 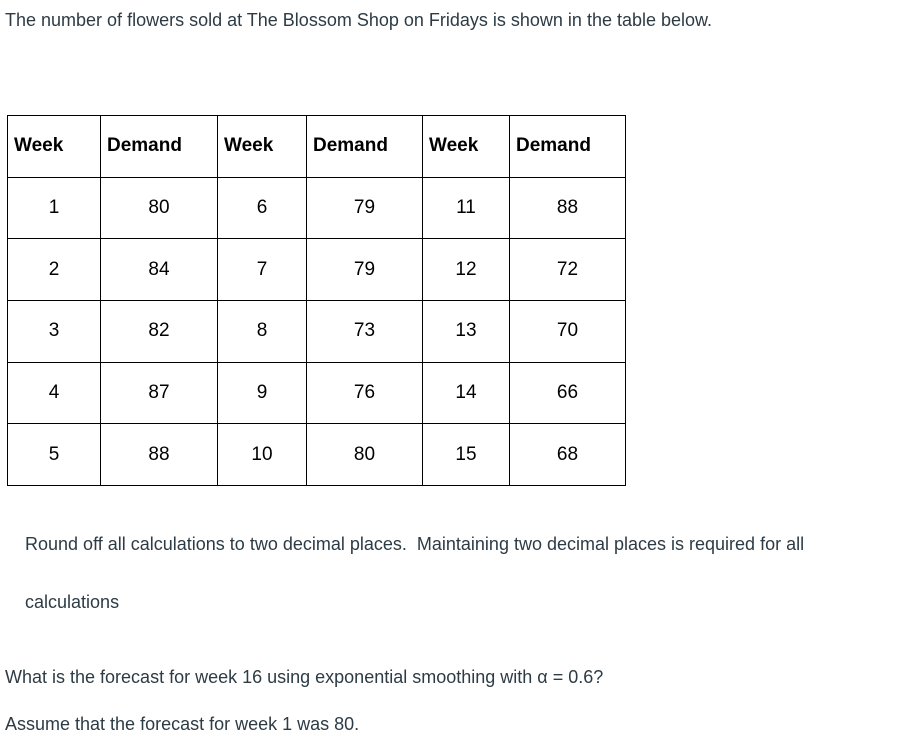 What do you see at coordinates (54, 331) in the screenshot?
I see `week-cell: 3` at bounding box center [54, 331].